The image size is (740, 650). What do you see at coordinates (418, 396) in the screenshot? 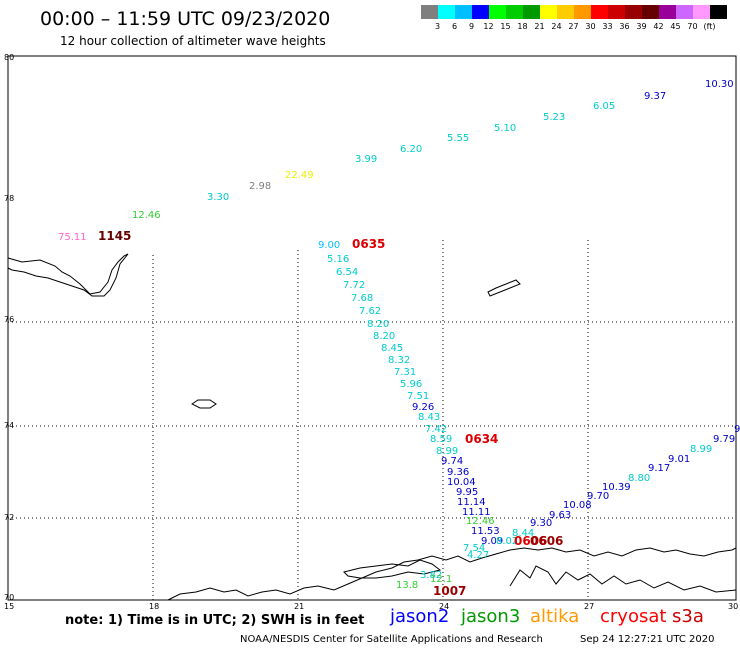
I see `wave-height-value: 7.51` at bounding box center [418, 396].